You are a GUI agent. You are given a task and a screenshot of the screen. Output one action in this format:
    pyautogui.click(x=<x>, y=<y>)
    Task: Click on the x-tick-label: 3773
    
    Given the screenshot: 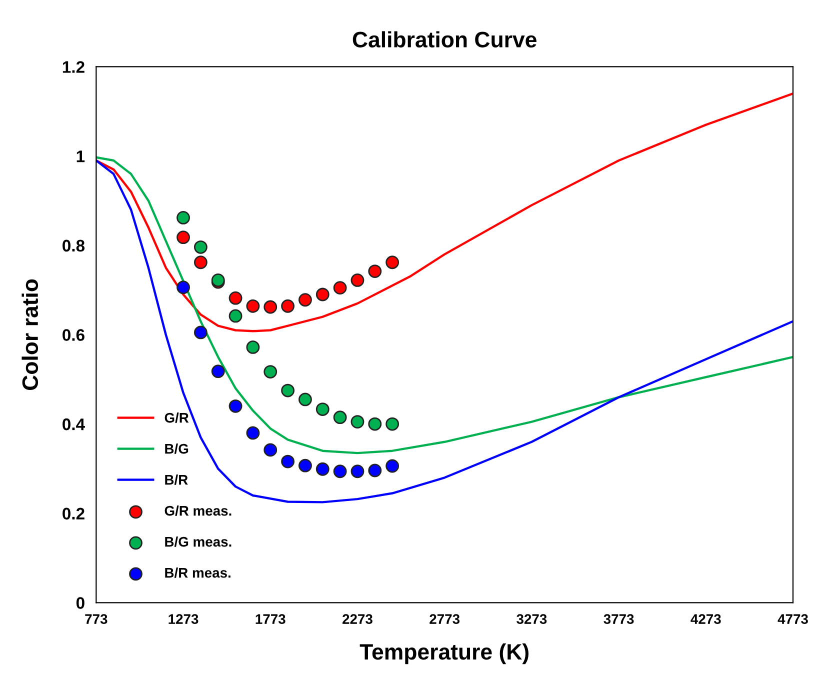 What is the action you would take?
    pyautogui.click(x=619, y=619)
    